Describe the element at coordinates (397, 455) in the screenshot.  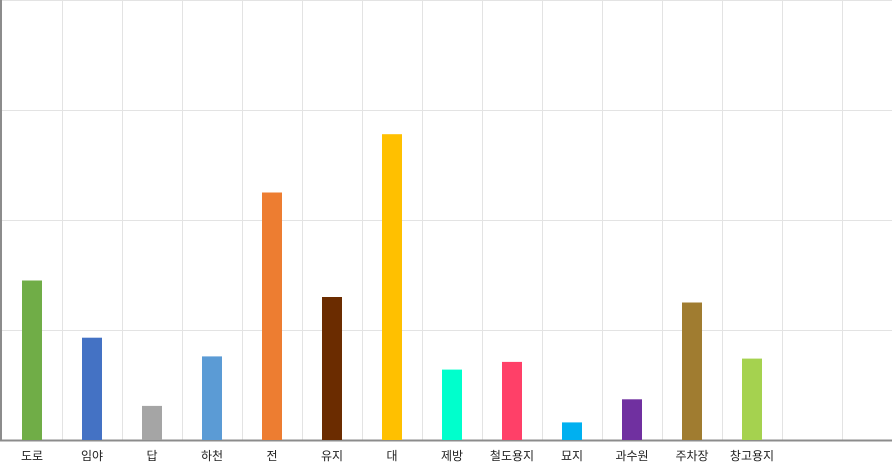
I see `x-tick-labels: 도로 임야 답 하천 전 유지 대 제방 철도용지 묘지 과수원 주차장 창고용지` at that location.